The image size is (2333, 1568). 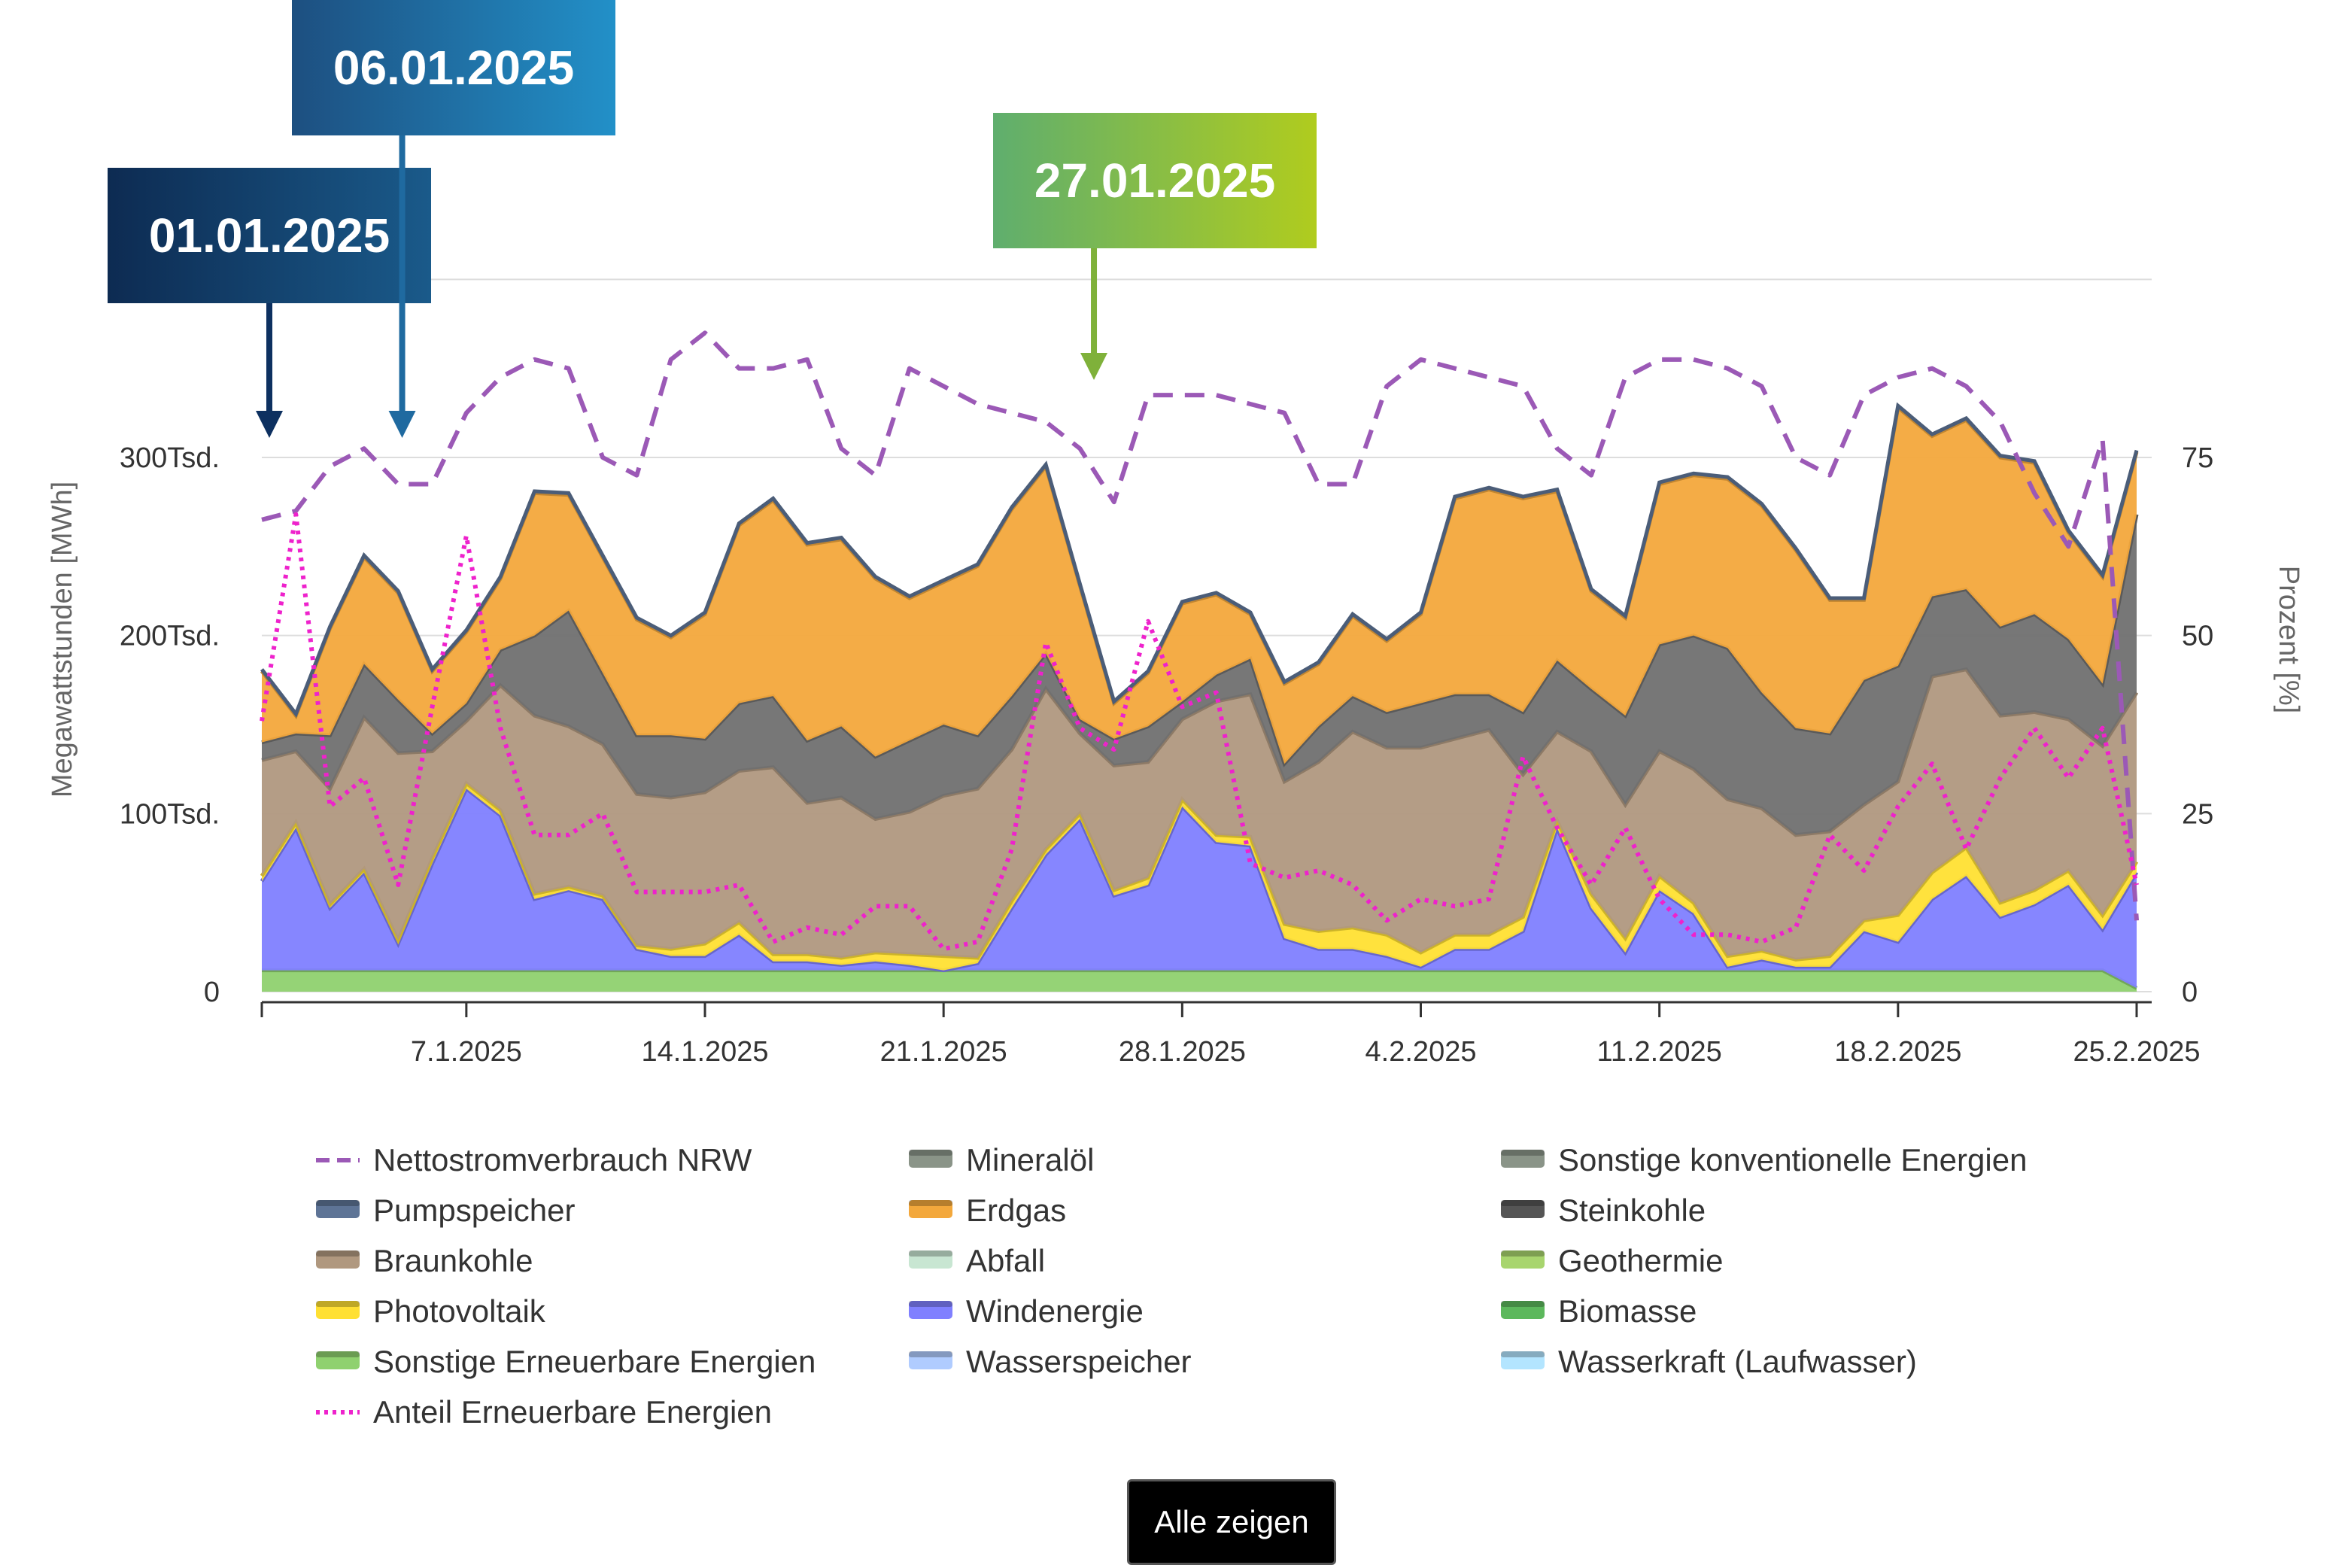 I want to click on callout-27.01.2025: 27.01.2025, so click(x=1155, y=246).